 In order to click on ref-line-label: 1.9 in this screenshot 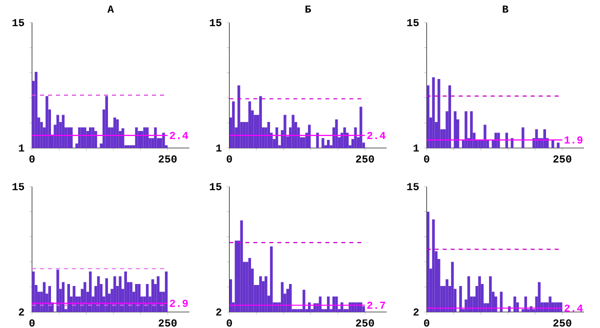, I will do `click(573, 140)`.